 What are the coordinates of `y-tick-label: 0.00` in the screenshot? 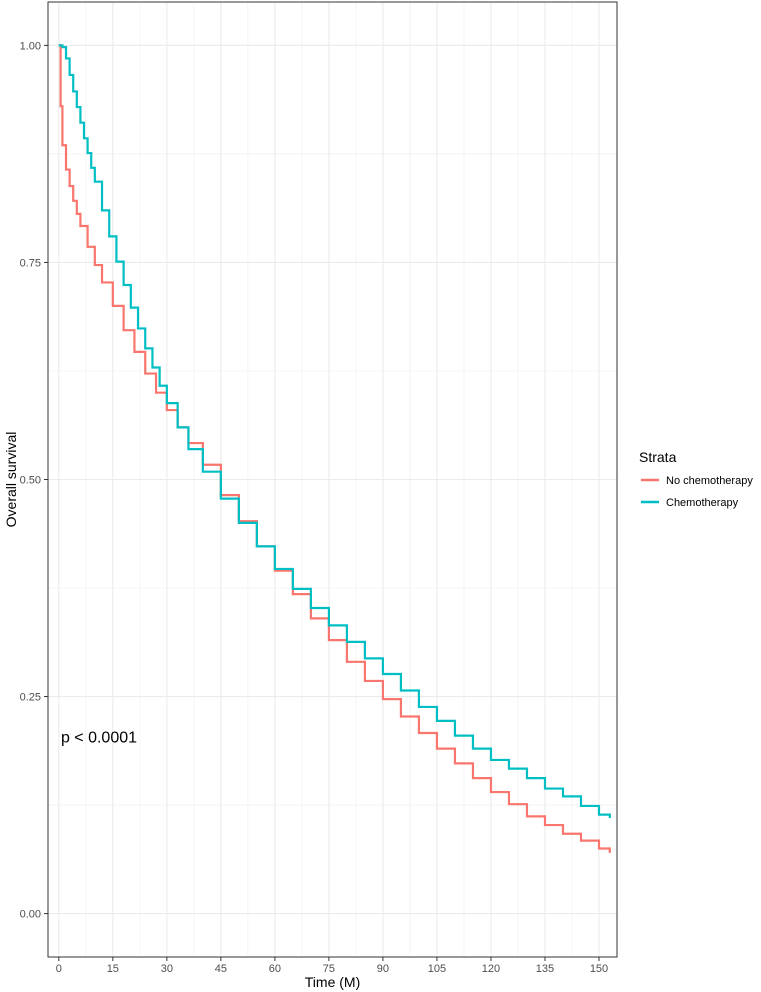 It's located at (30, 915).